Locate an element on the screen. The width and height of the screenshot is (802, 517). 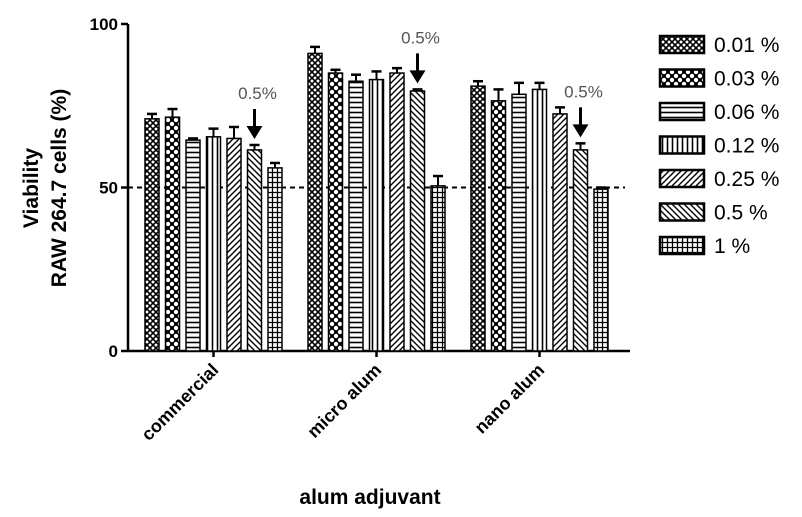
annotation-label-3: 0.5% is located at coordinates (583, 91).